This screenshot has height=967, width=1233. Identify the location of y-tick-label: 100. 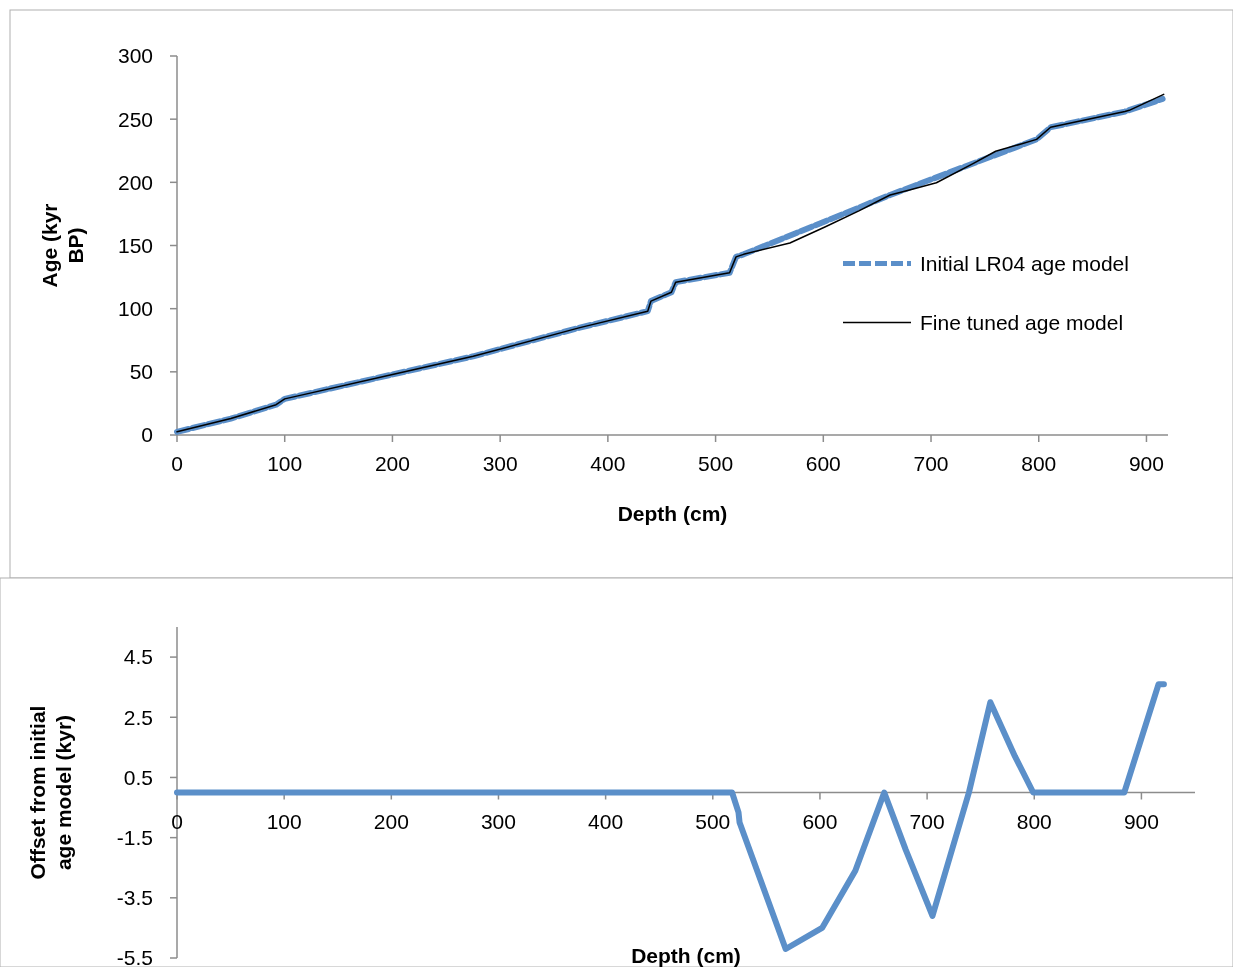
(135, 309).